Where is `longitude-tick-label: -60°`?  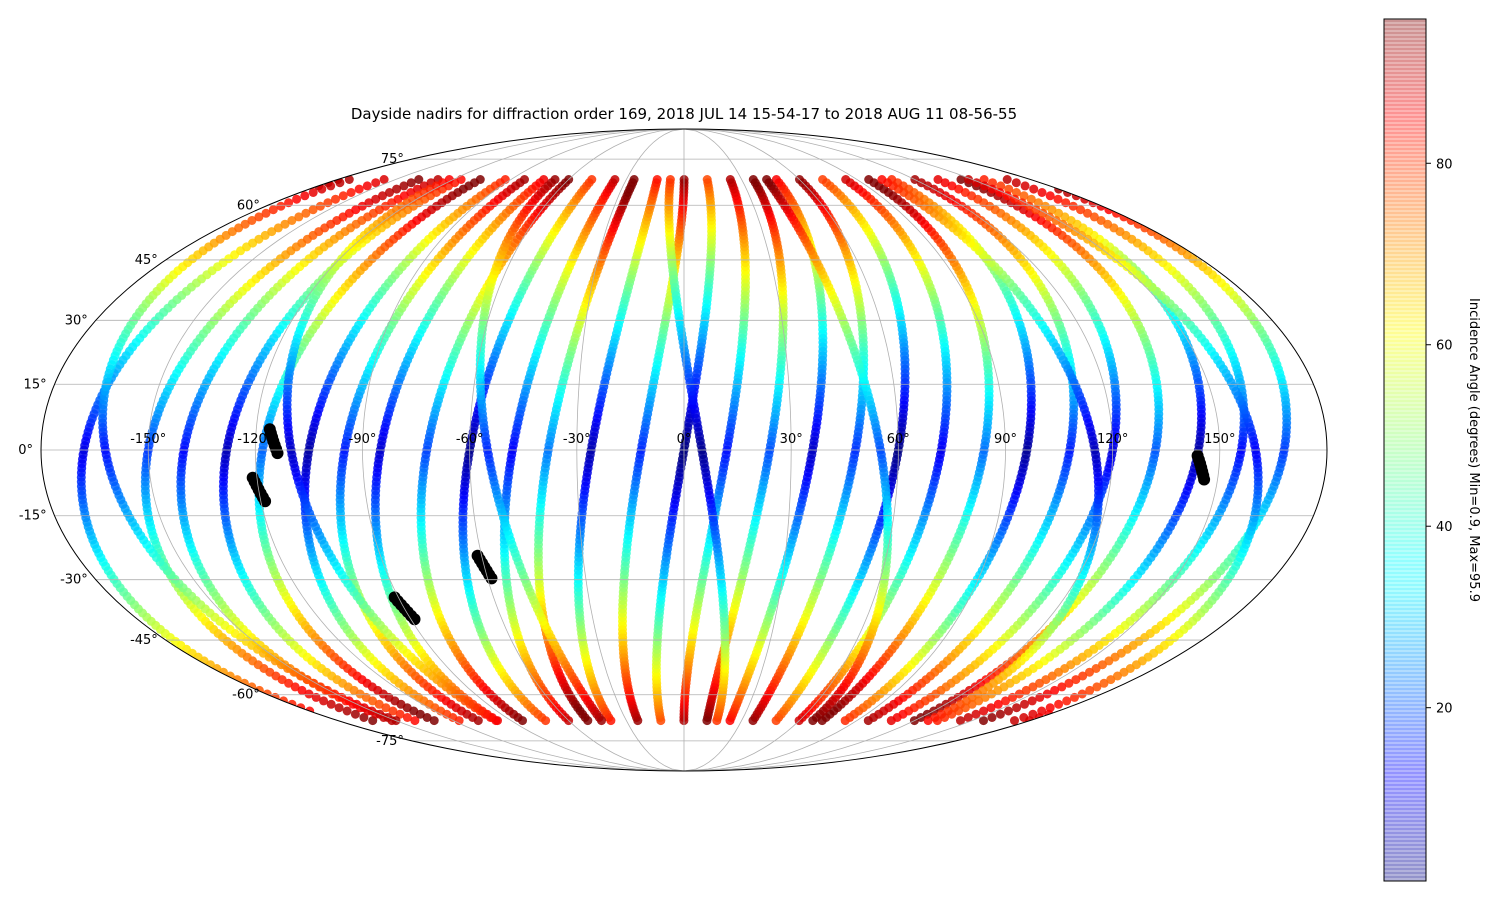 longitude-tick-label: -60° is located at coordinates (470, 439).